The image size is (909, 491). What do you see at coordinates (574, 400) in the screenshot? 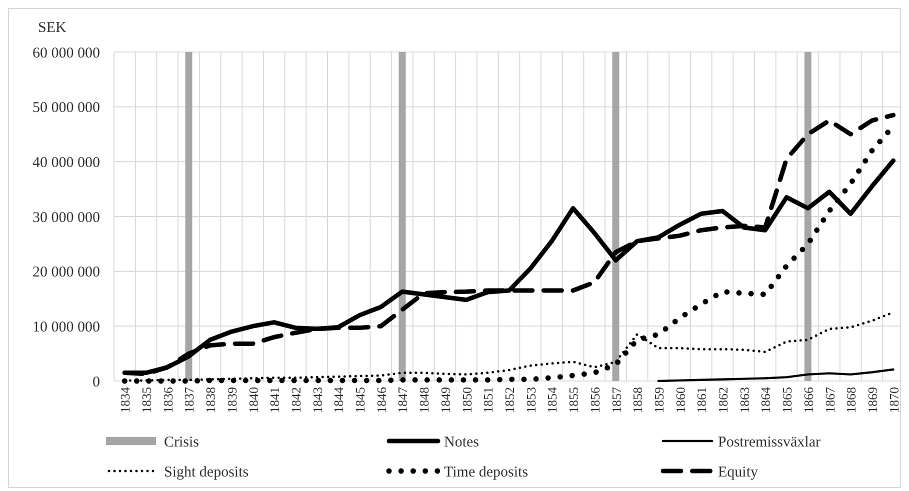
I see `x-tick-label: 1855` at bounding box center [574, 400].